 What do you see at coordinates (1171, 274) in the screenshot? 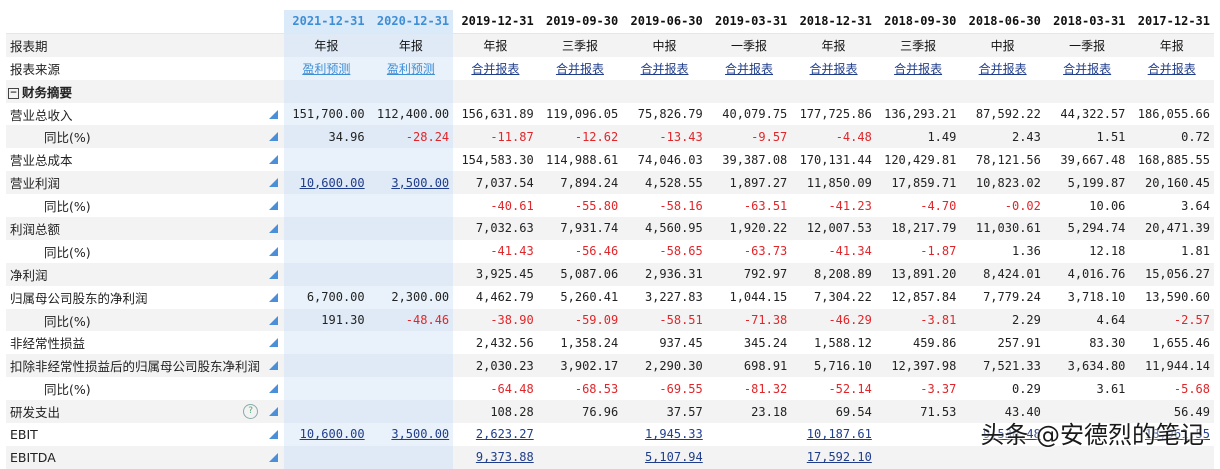
I see `value-cell: 15,056.27` at bounding box center [1171, 274].